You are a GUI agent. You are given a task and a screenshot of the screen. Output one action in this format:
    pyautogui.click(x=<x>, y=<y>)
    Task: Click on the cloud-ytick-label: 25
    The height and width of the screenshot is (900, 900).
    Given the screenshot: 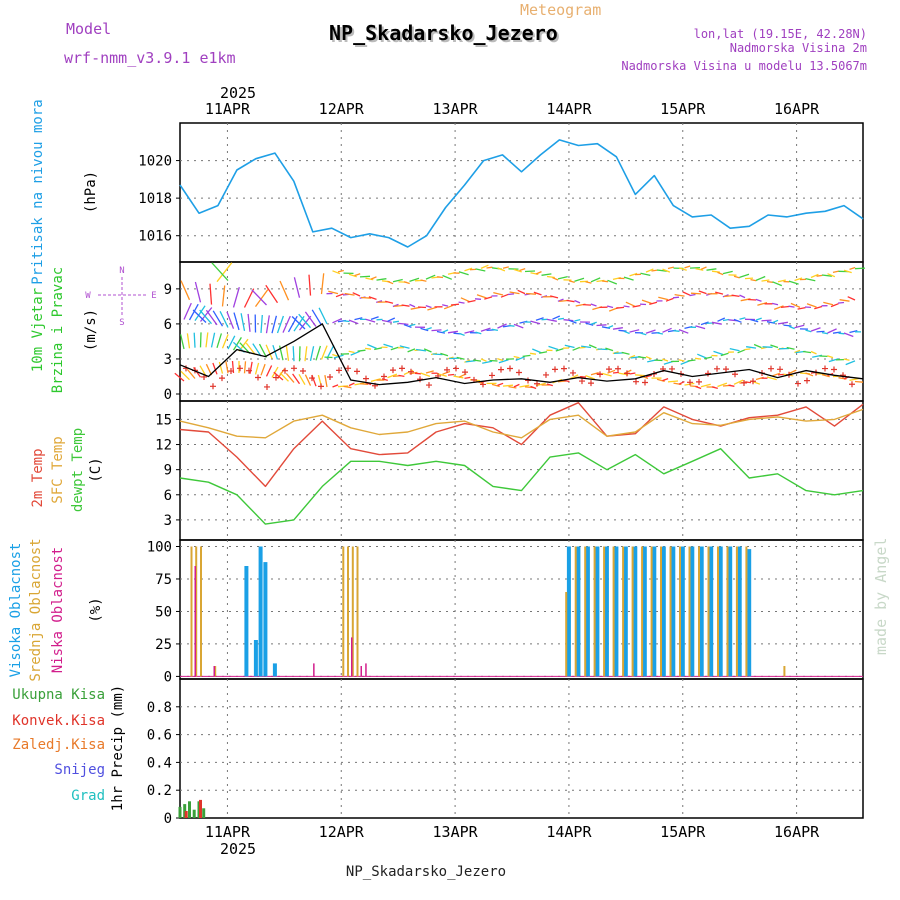 What is the action you would take?
    pyautogui.click(x=163, y=645)
    